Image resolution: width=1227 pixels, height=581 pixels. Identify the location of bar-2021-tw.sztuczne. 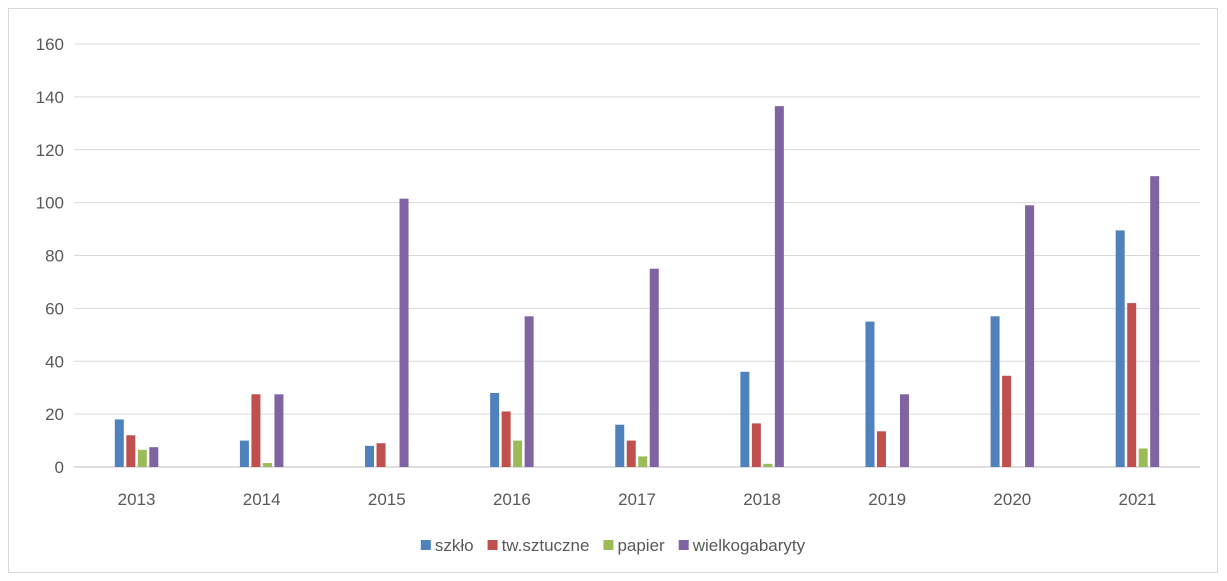
(1132, 385).